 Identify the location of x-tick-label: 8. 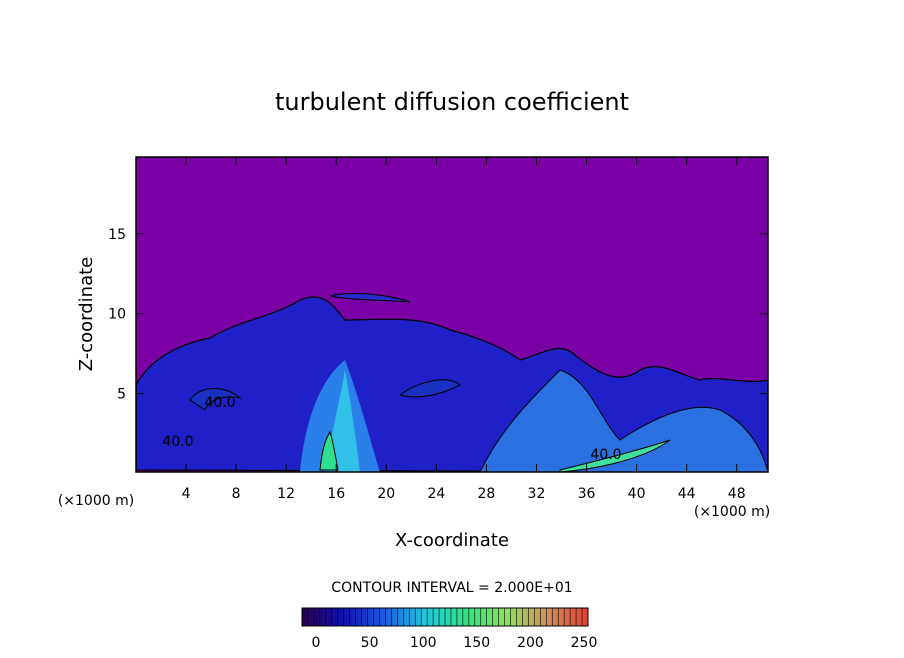
(236, 494).